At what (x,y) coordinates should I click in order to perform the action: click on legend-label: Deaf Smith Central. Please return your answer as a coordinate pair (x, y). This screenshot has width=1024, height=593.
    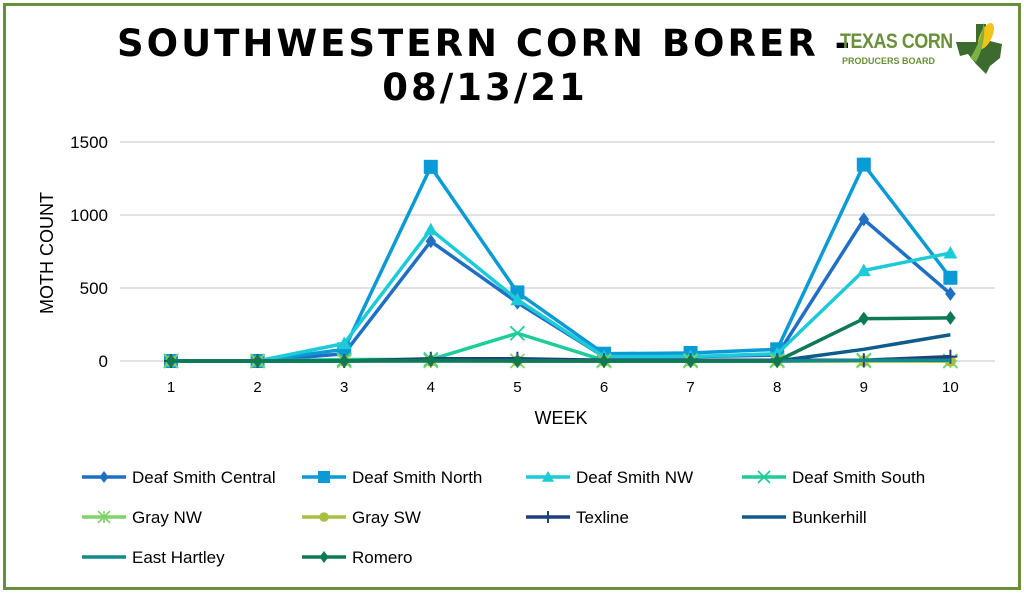
    Looking at the image, I should click on (204, 477).